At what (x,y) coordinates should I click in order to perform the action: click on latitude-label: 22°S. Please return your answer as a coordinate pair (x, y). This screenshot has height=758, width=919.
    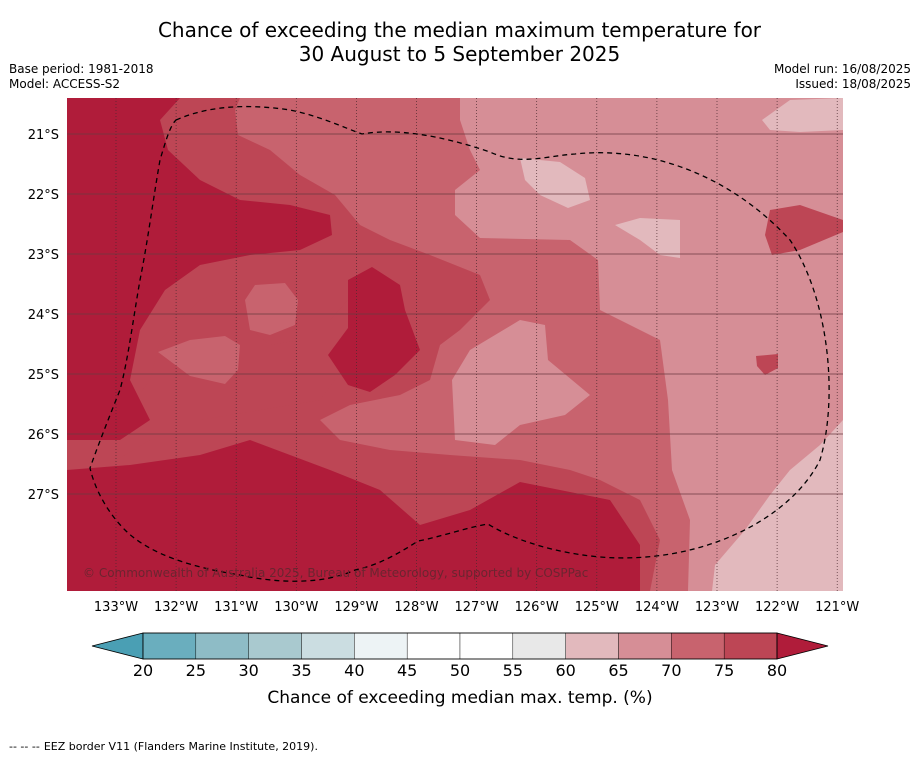
    Looking at the image, I should click on (43, 195).